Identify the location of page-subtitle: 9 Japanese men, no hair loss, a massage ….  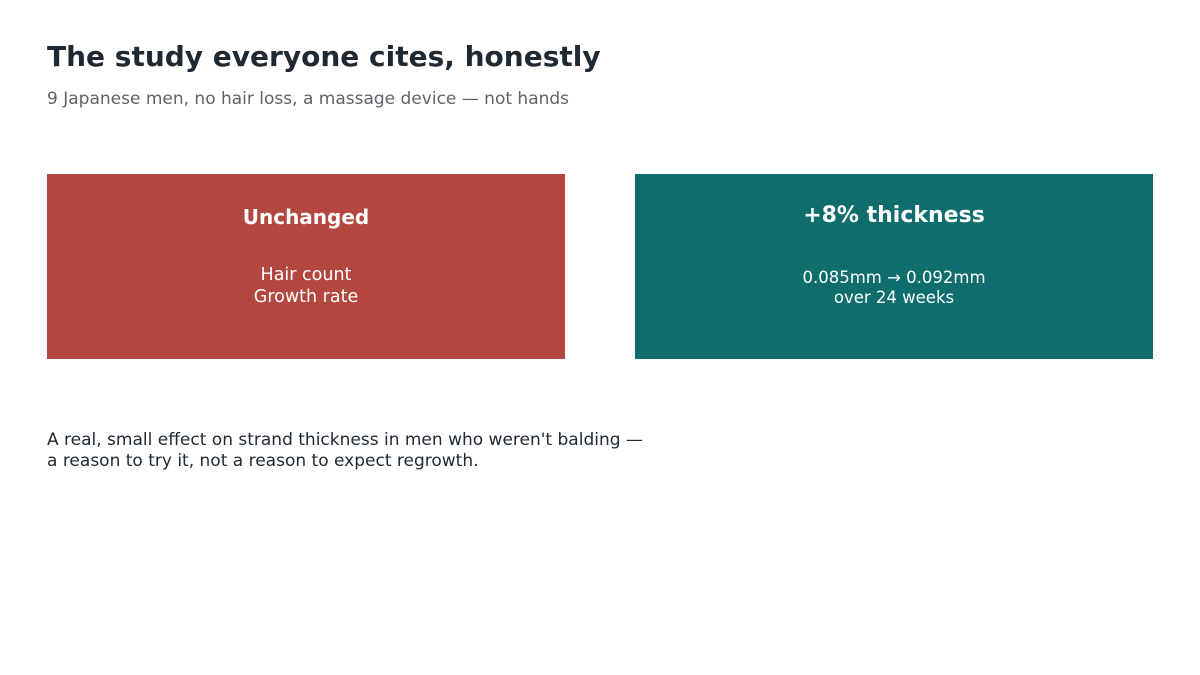
(308, 99).